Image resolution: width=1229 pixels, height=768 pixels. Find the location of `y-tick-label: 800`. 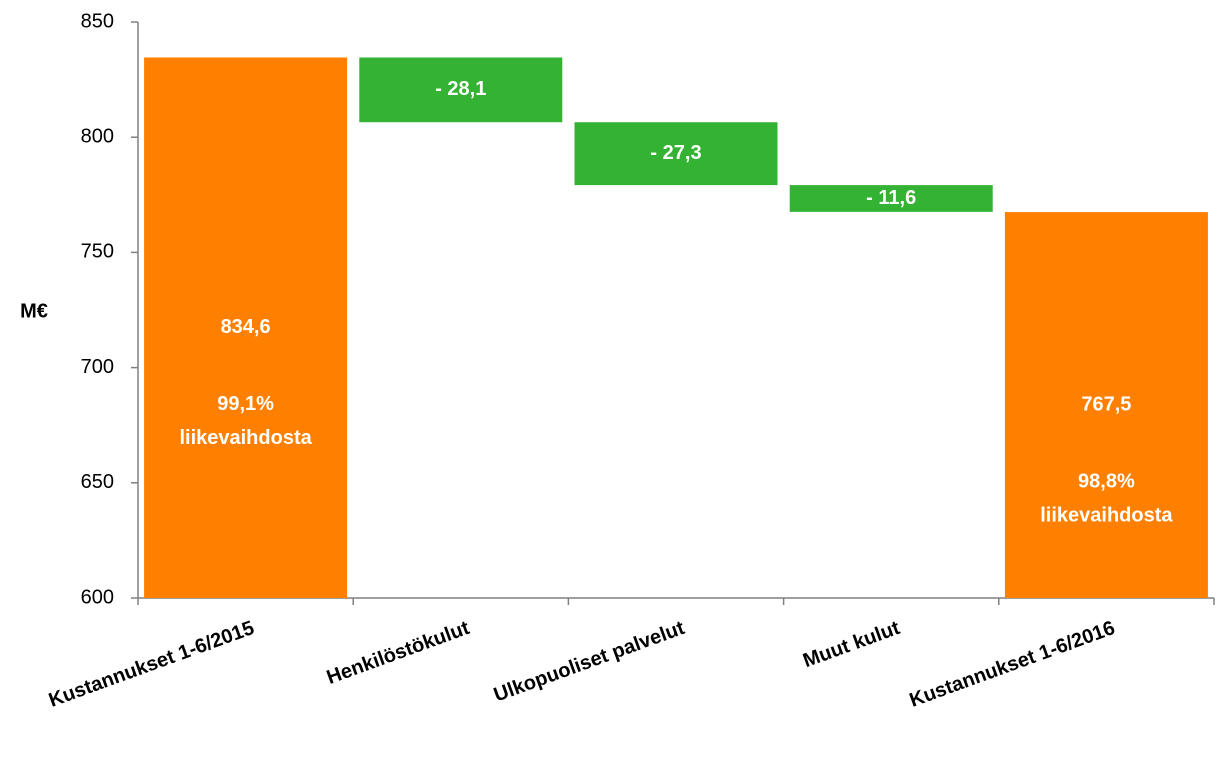

y-tick-label: 800 is located at coordinates (97, 136).